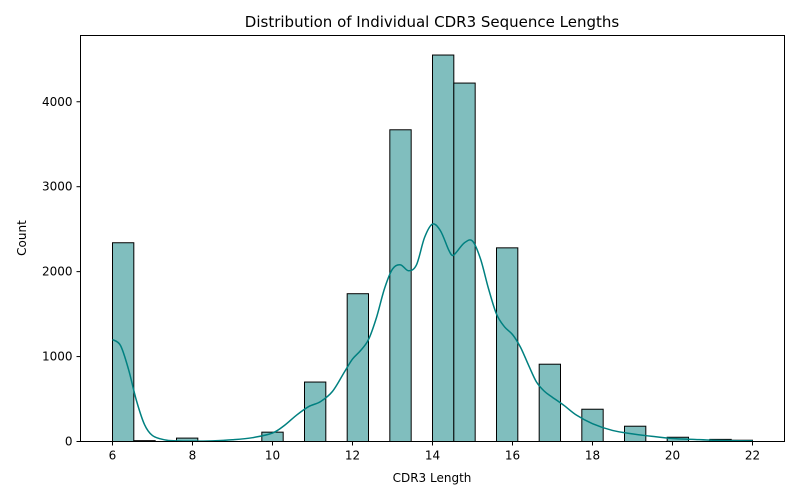 The width and height of the screenshot is (800, 504). I want to click on x-tick-label-5: 16, so click(512, 456).